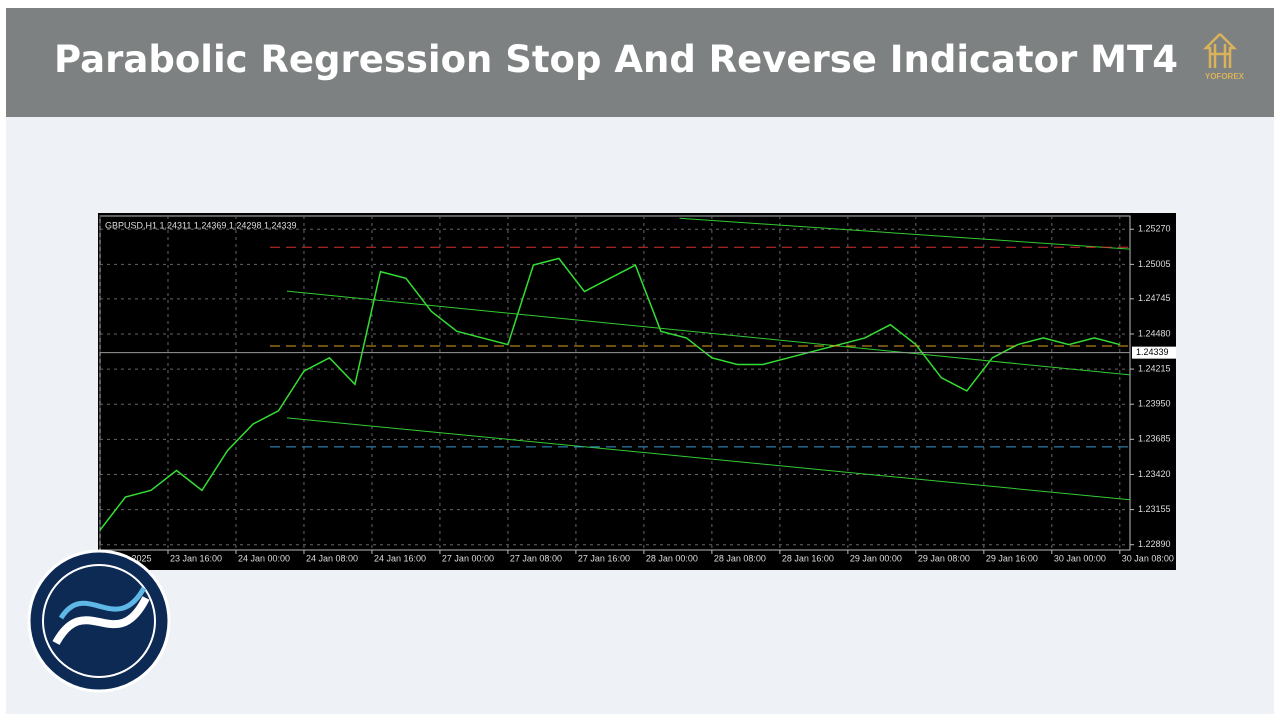 This screenshot has height=720, width=1280. I want to click on x-tick-label: 29 Jan 08:00, so click(944, 558).